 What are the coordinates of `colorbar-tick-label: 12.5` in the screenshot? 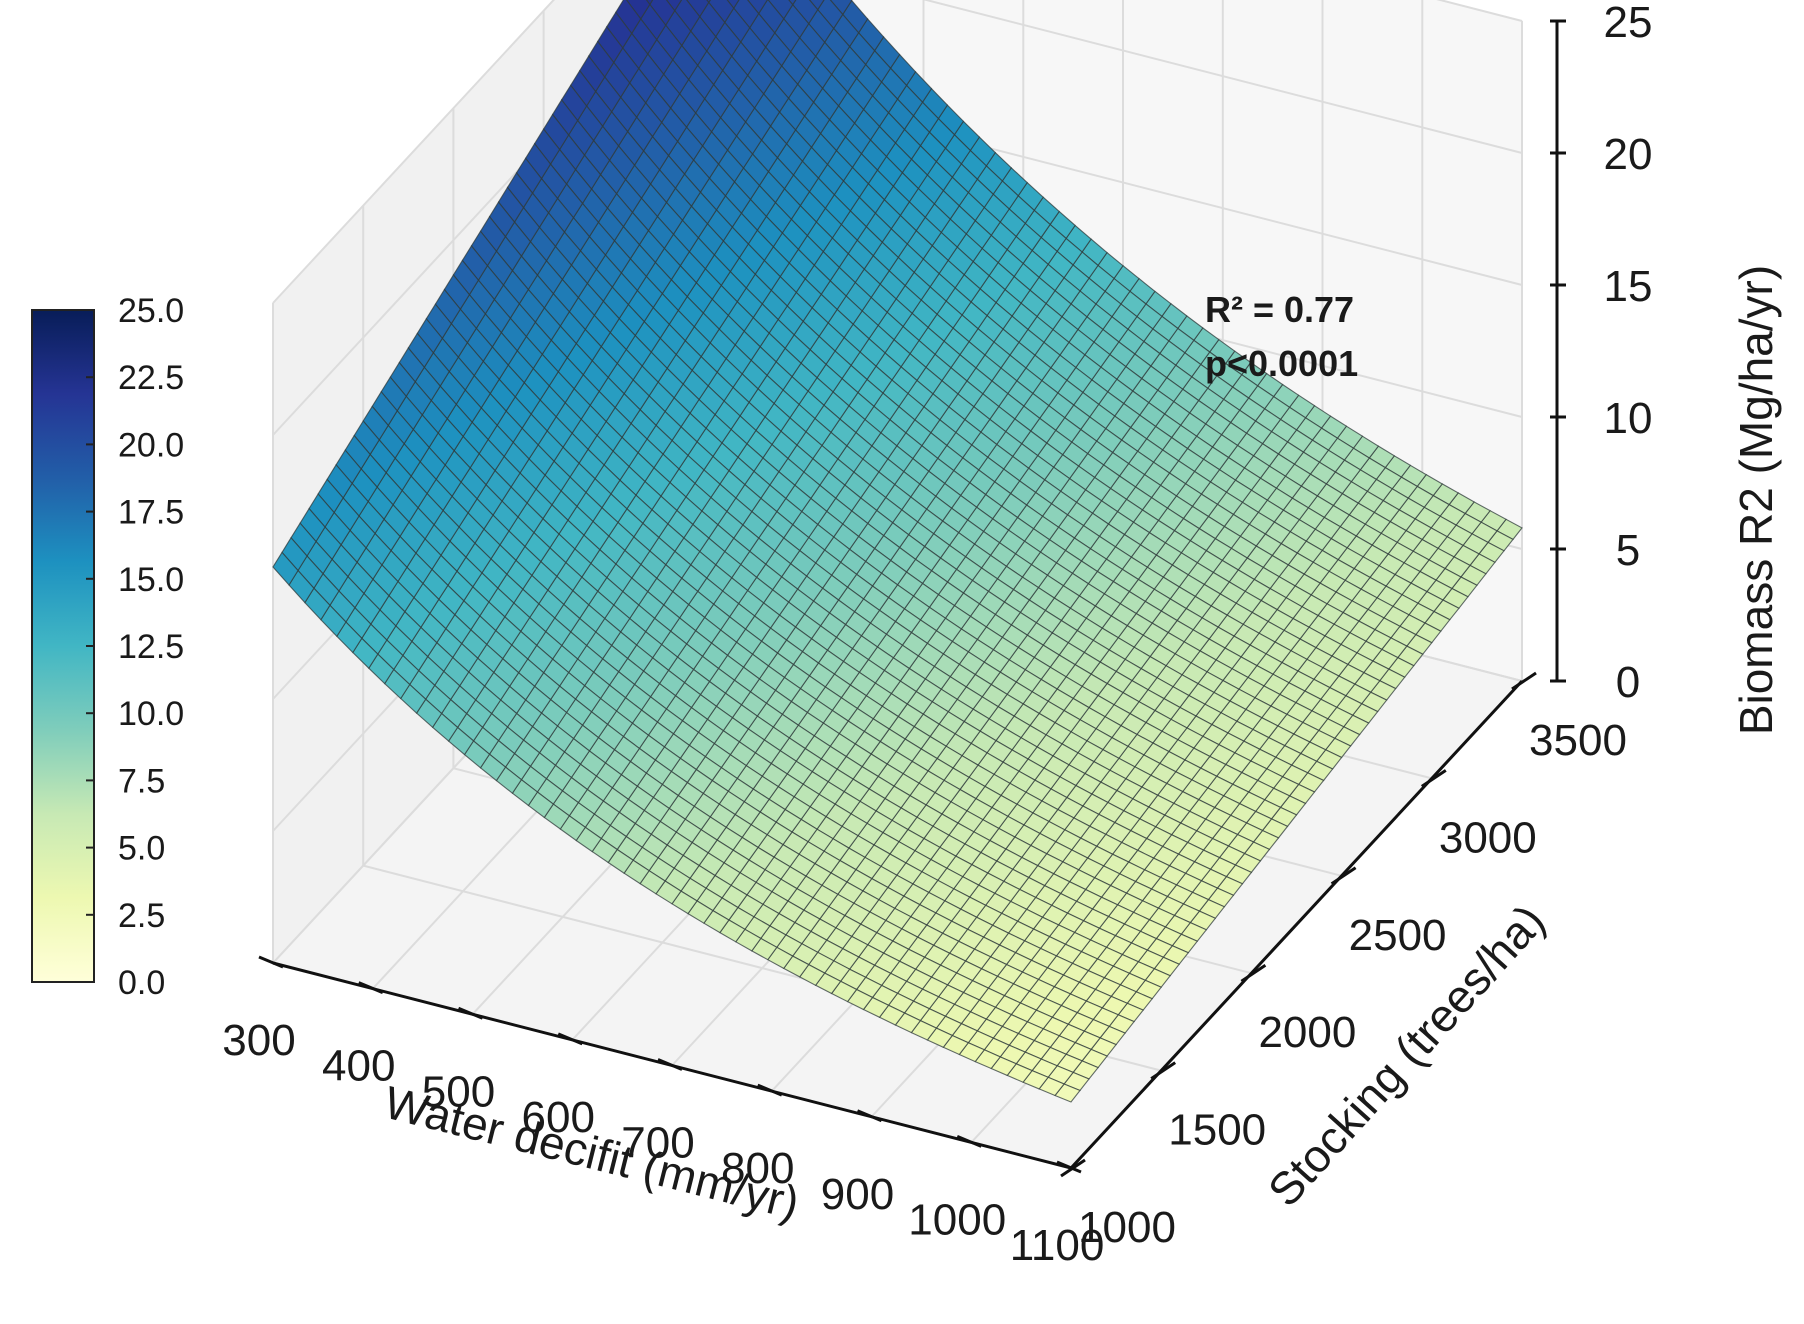 It's located at (151, 647).